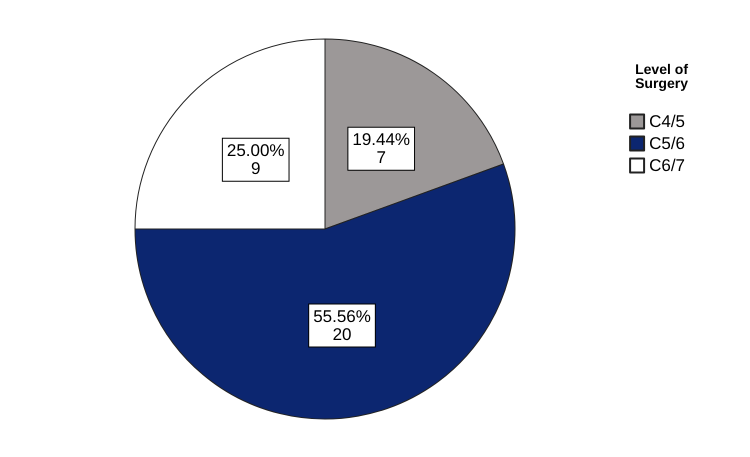 This screenshot has width=750, height=457. What do you see at coordinates (255, 159) in the screenshot?
I see `data-label: 25.00% 9` at bounding box center [255, 159].